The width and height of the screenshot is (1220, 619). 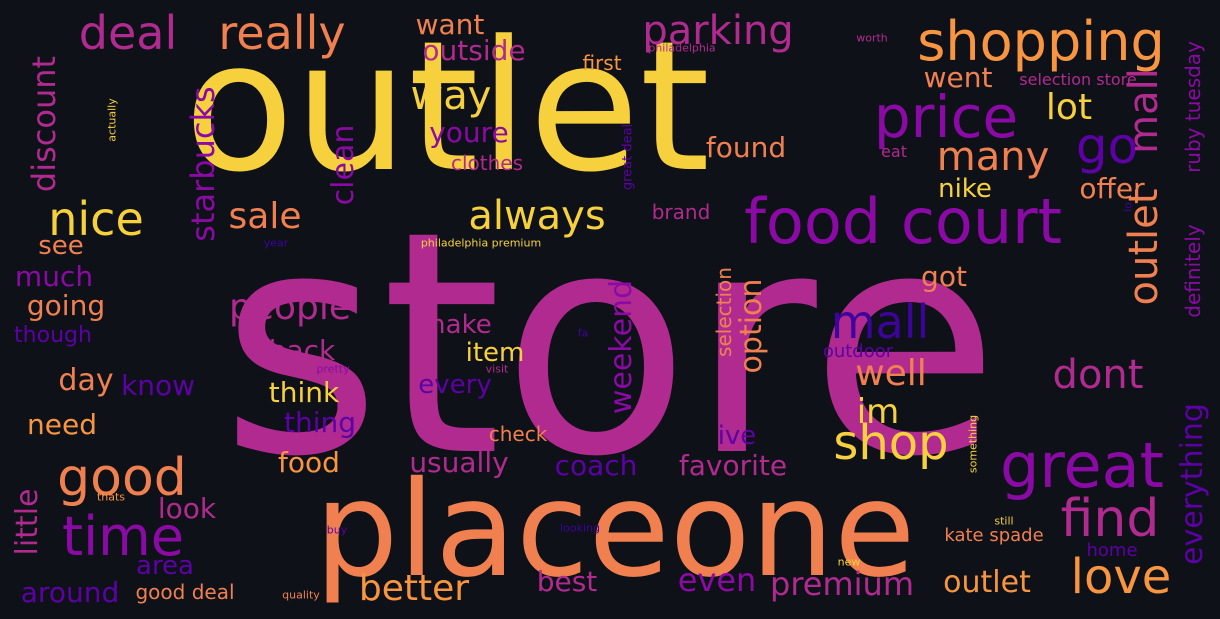 I want to click on word-time: time, so click(x=123, y=536).